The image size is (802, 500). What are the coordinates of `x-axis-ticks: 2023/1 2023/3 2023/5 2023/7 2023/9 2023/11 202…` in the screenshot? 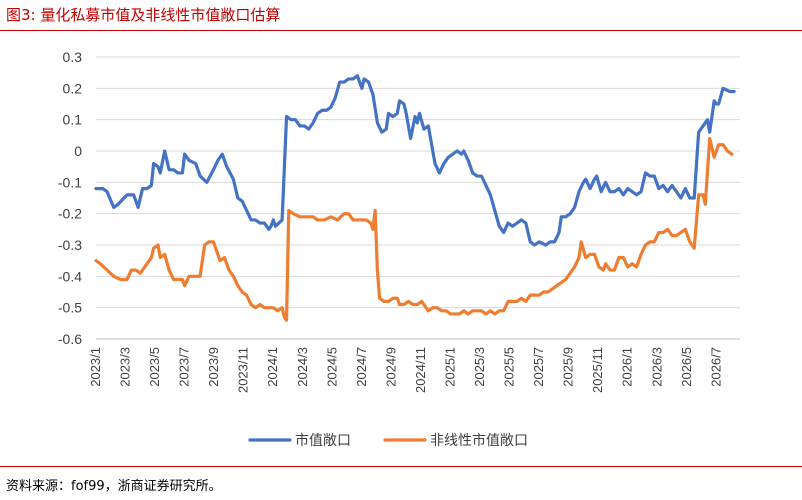 It's located at (405, 370).